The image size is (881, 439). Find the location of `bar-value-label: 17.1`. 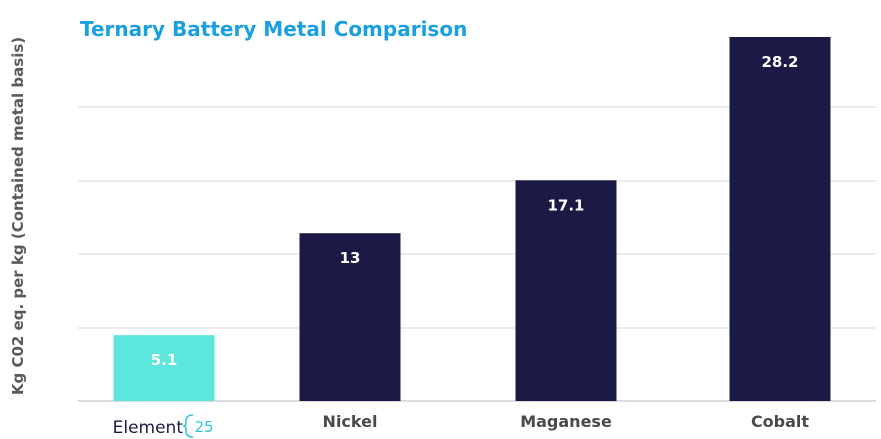

bar-value-label: 17.1 is located at coordinates (565, 205).